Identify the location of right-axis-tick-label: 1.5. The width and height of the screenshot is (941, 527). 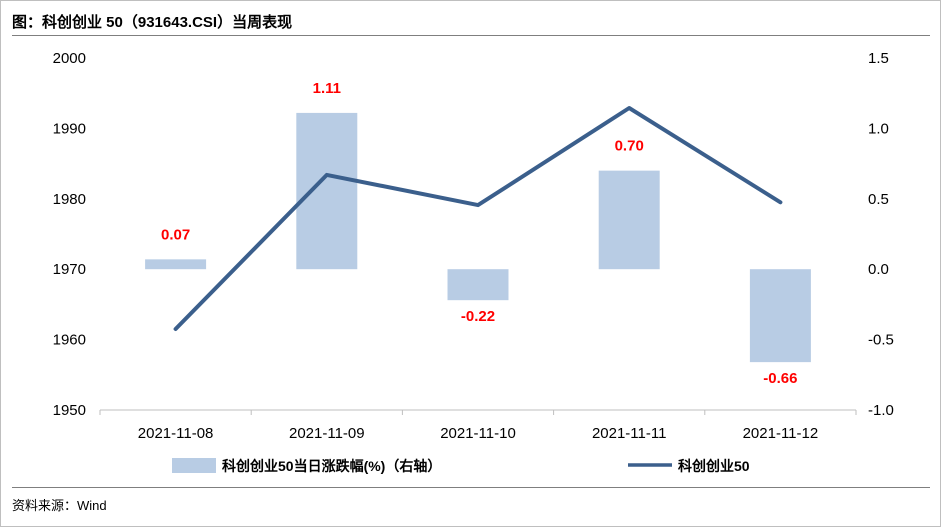
(878, 58).